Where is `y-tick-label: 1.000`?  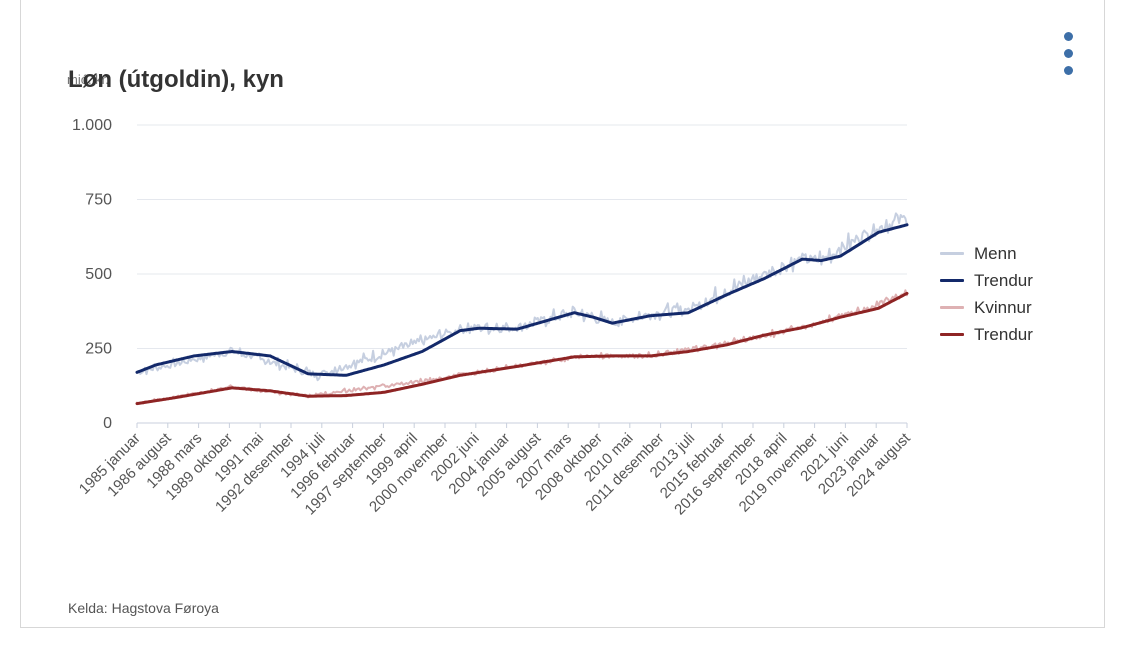
y-tick-label: 1.000 is located at coordinates (92, 125).